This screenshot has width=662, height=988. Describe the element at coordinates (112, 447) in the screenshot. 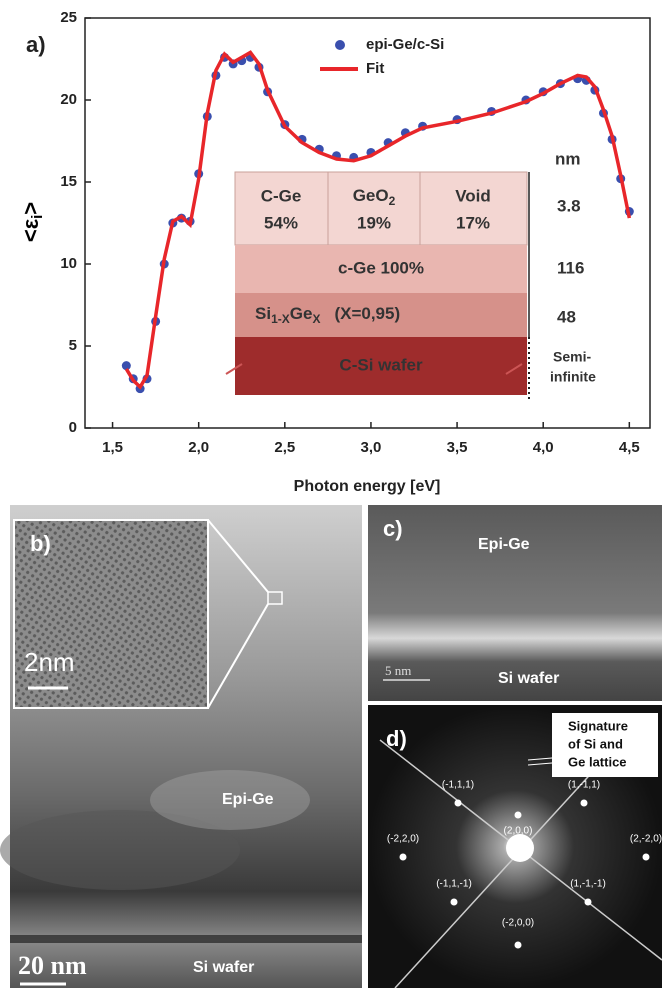

I see `x-tick-label: 1,5` at that location.